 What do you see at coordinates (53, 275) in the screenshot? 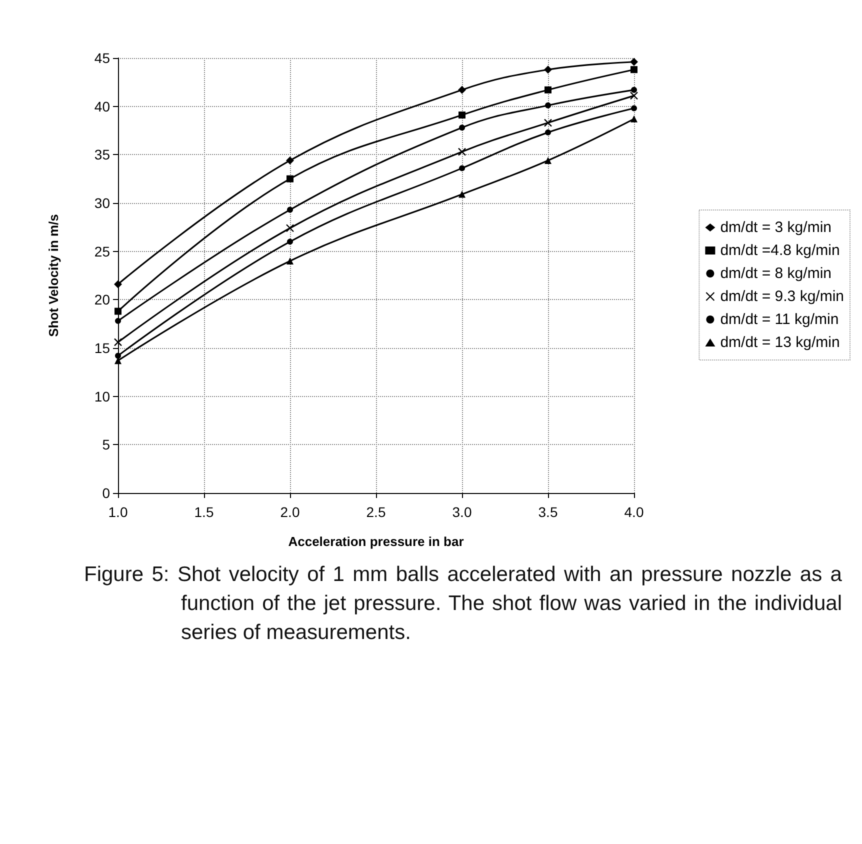
I see `y-axis-title: Shot Velocity in m/s` at bounding box center [53, 275].